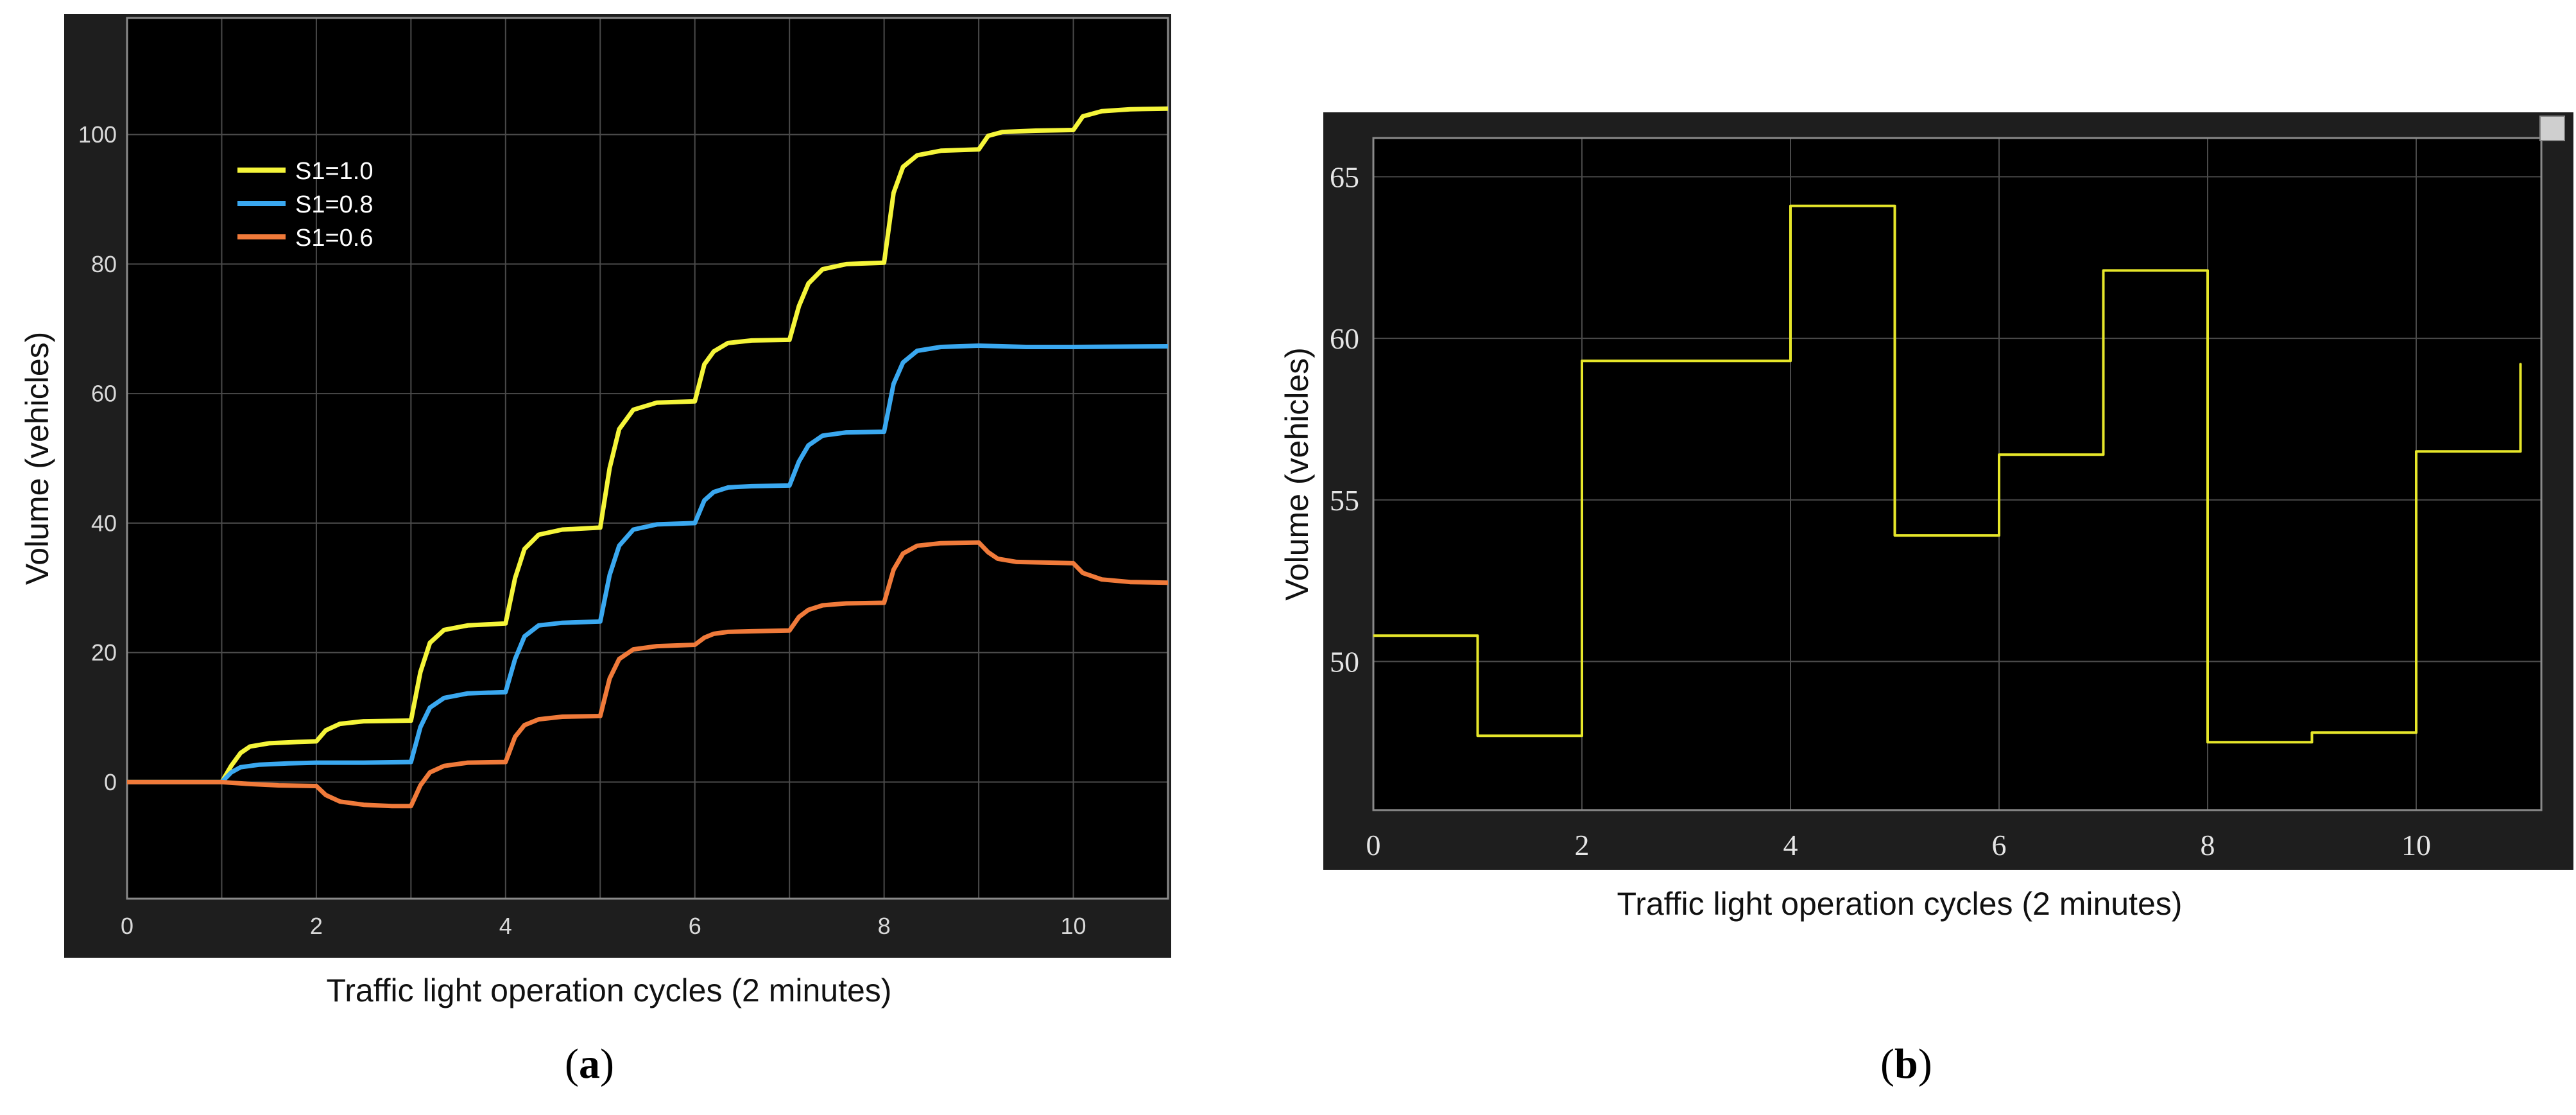  I want to click on expand-button, so click(2552, 128).